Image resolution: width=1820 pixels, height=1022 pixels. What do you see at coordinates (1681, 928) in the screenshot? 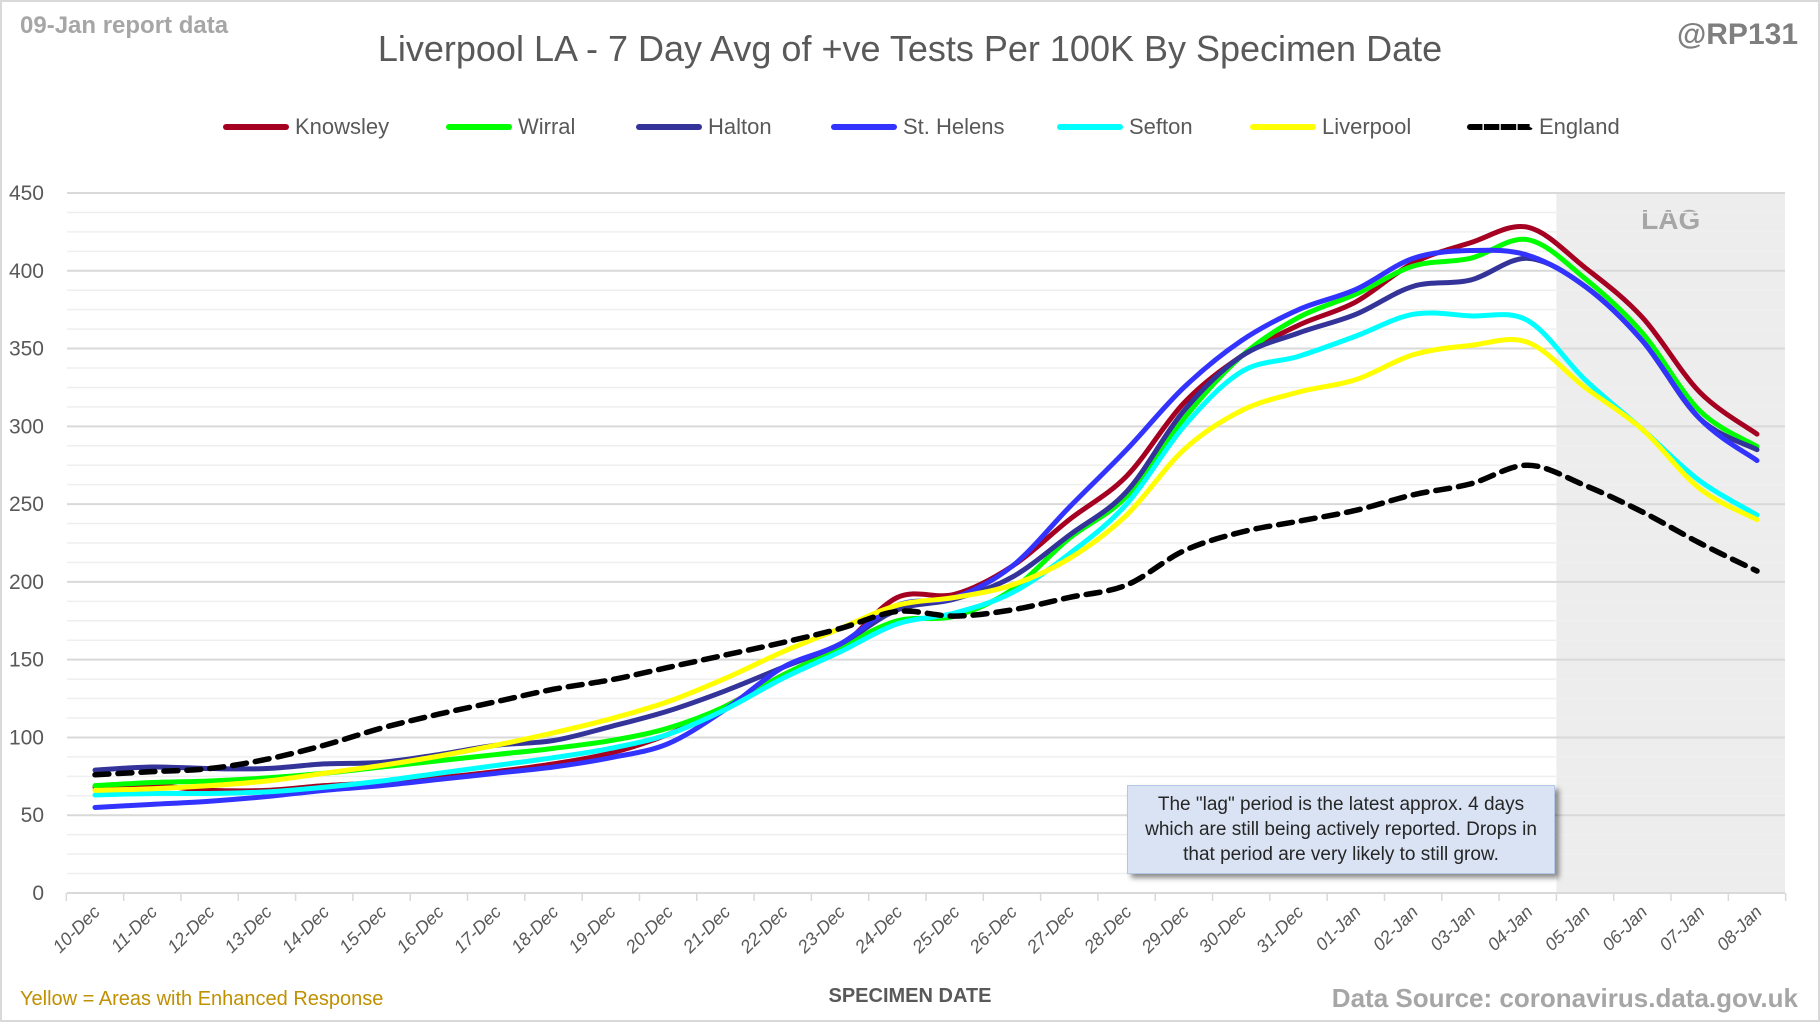
I see `x-tick-label: 07-Jan` at bounding box center [1681, 928].